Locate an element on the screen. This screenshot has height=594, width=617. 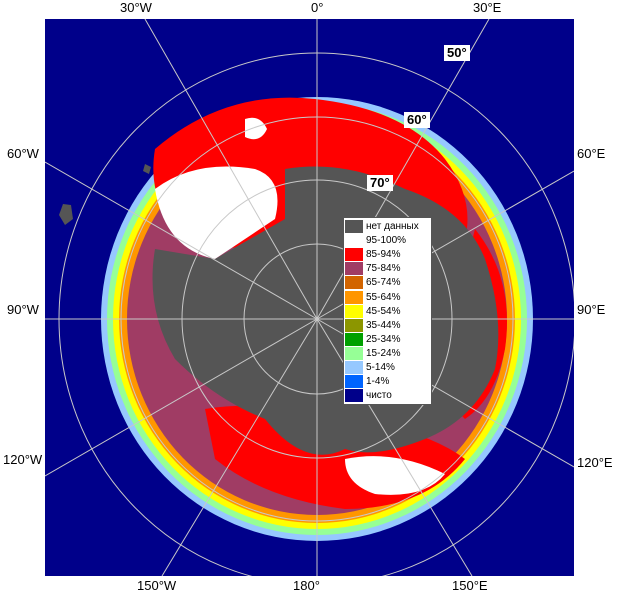
legend-item: 45-54% is located at coordinates (387, 311).